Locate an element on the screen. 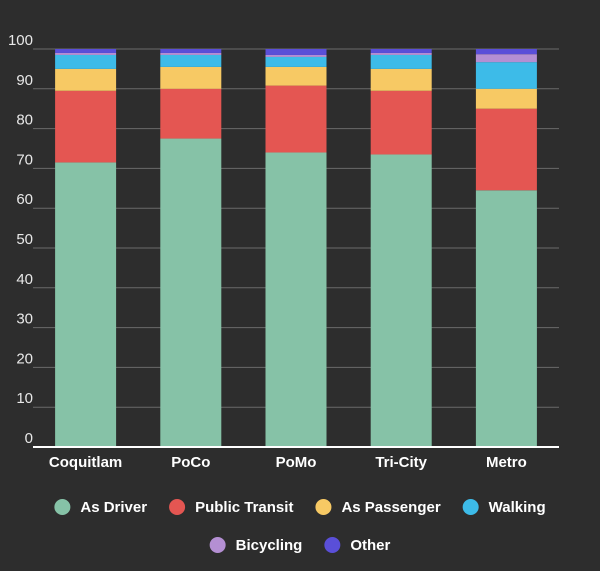  bar-pomo-other is located at coordinates (296, 52).